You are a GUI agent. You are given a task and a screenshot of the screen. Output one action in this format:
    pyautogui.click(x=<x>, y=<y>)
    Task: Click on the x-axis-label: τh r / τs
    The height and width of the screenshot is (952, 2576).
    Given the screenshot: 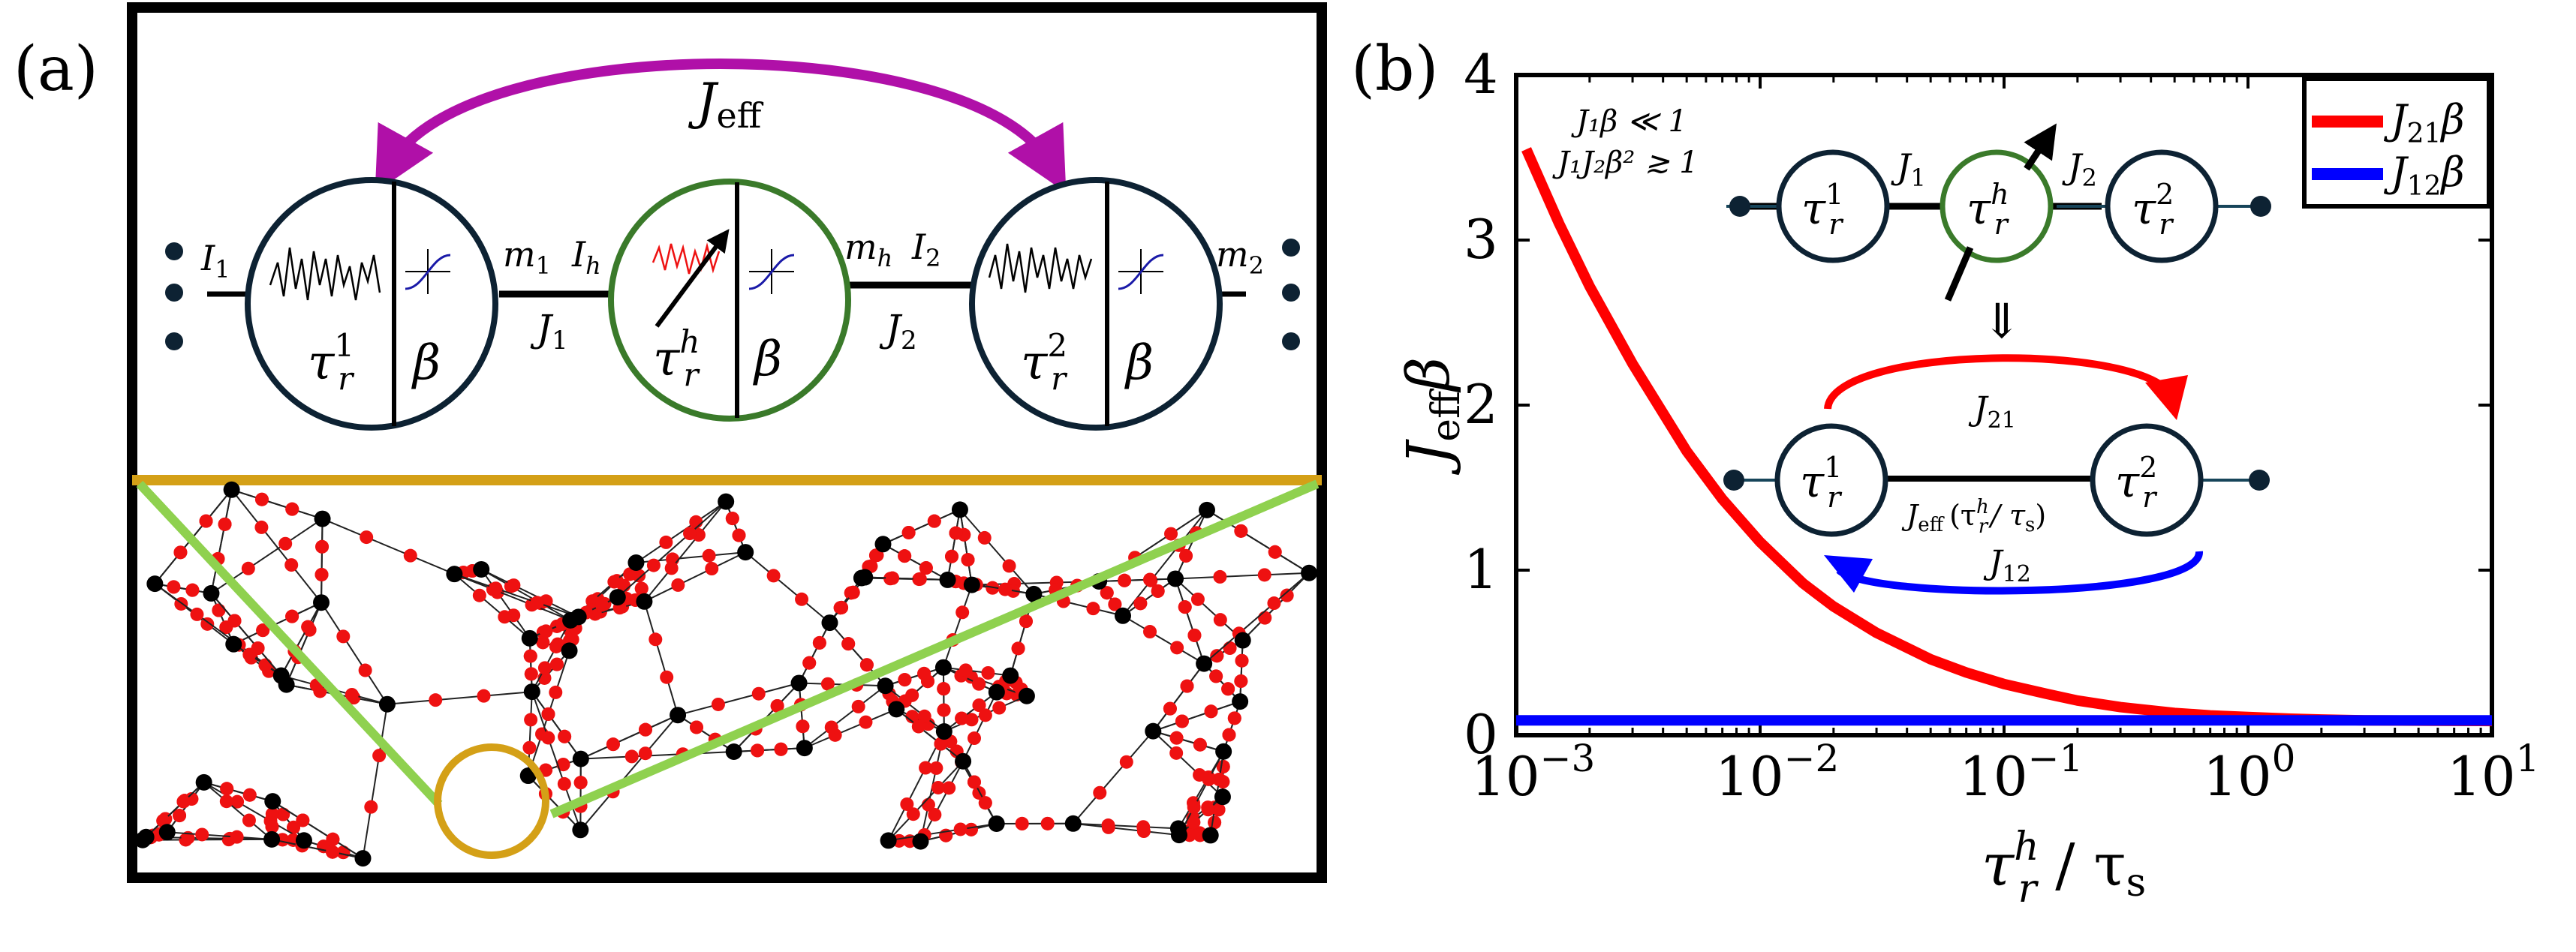 What is the action you would take?
    pyautogui.click(x=2064, y=867)
    